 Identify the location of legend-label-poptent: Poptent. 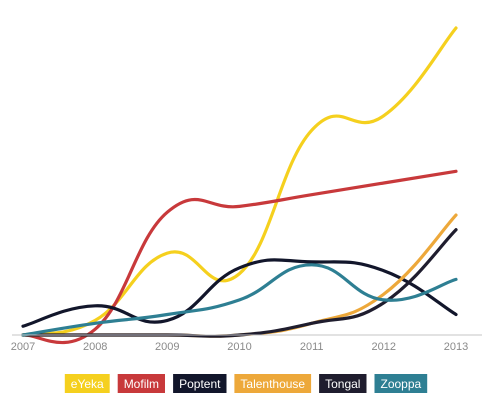
(200, 384).